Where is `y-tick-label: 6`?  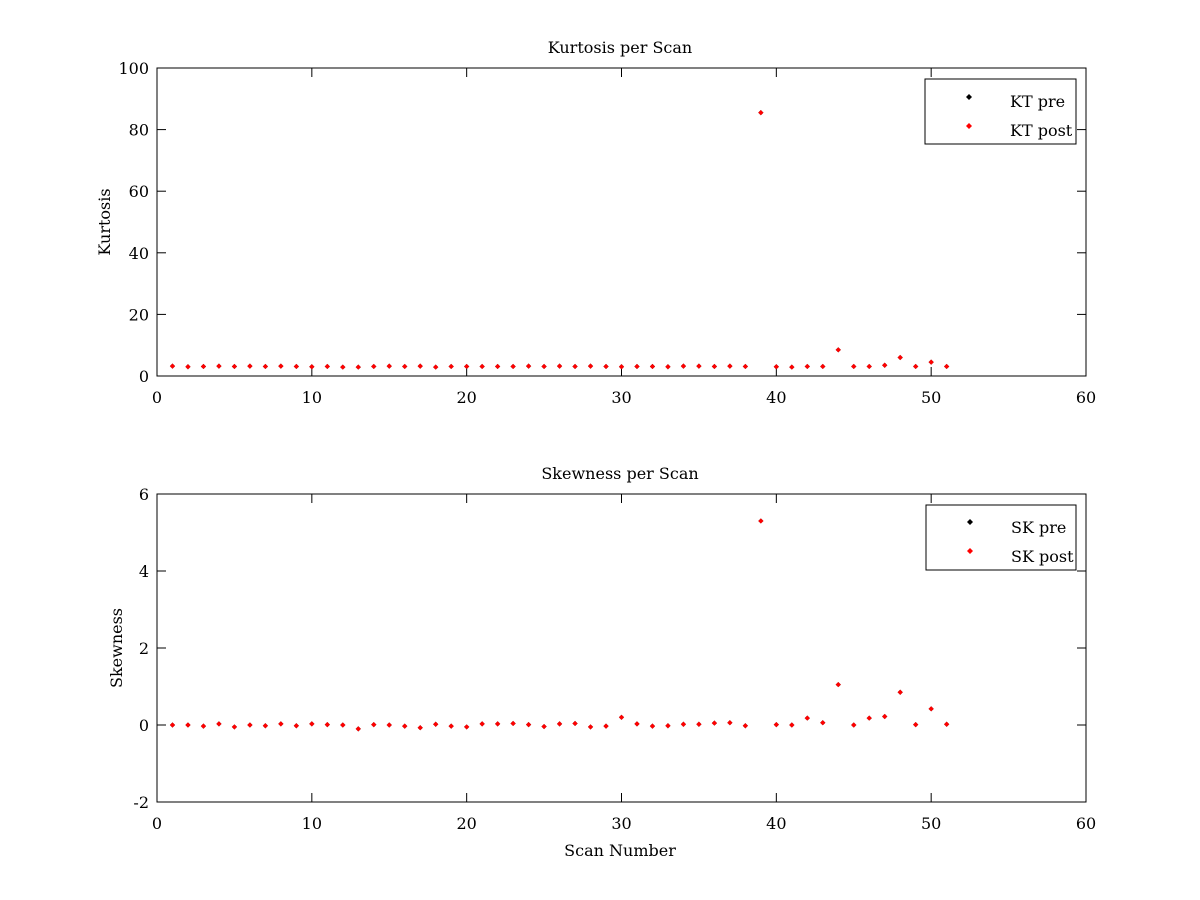 y-tick-label: 6 is located at coordinates (144, 494).